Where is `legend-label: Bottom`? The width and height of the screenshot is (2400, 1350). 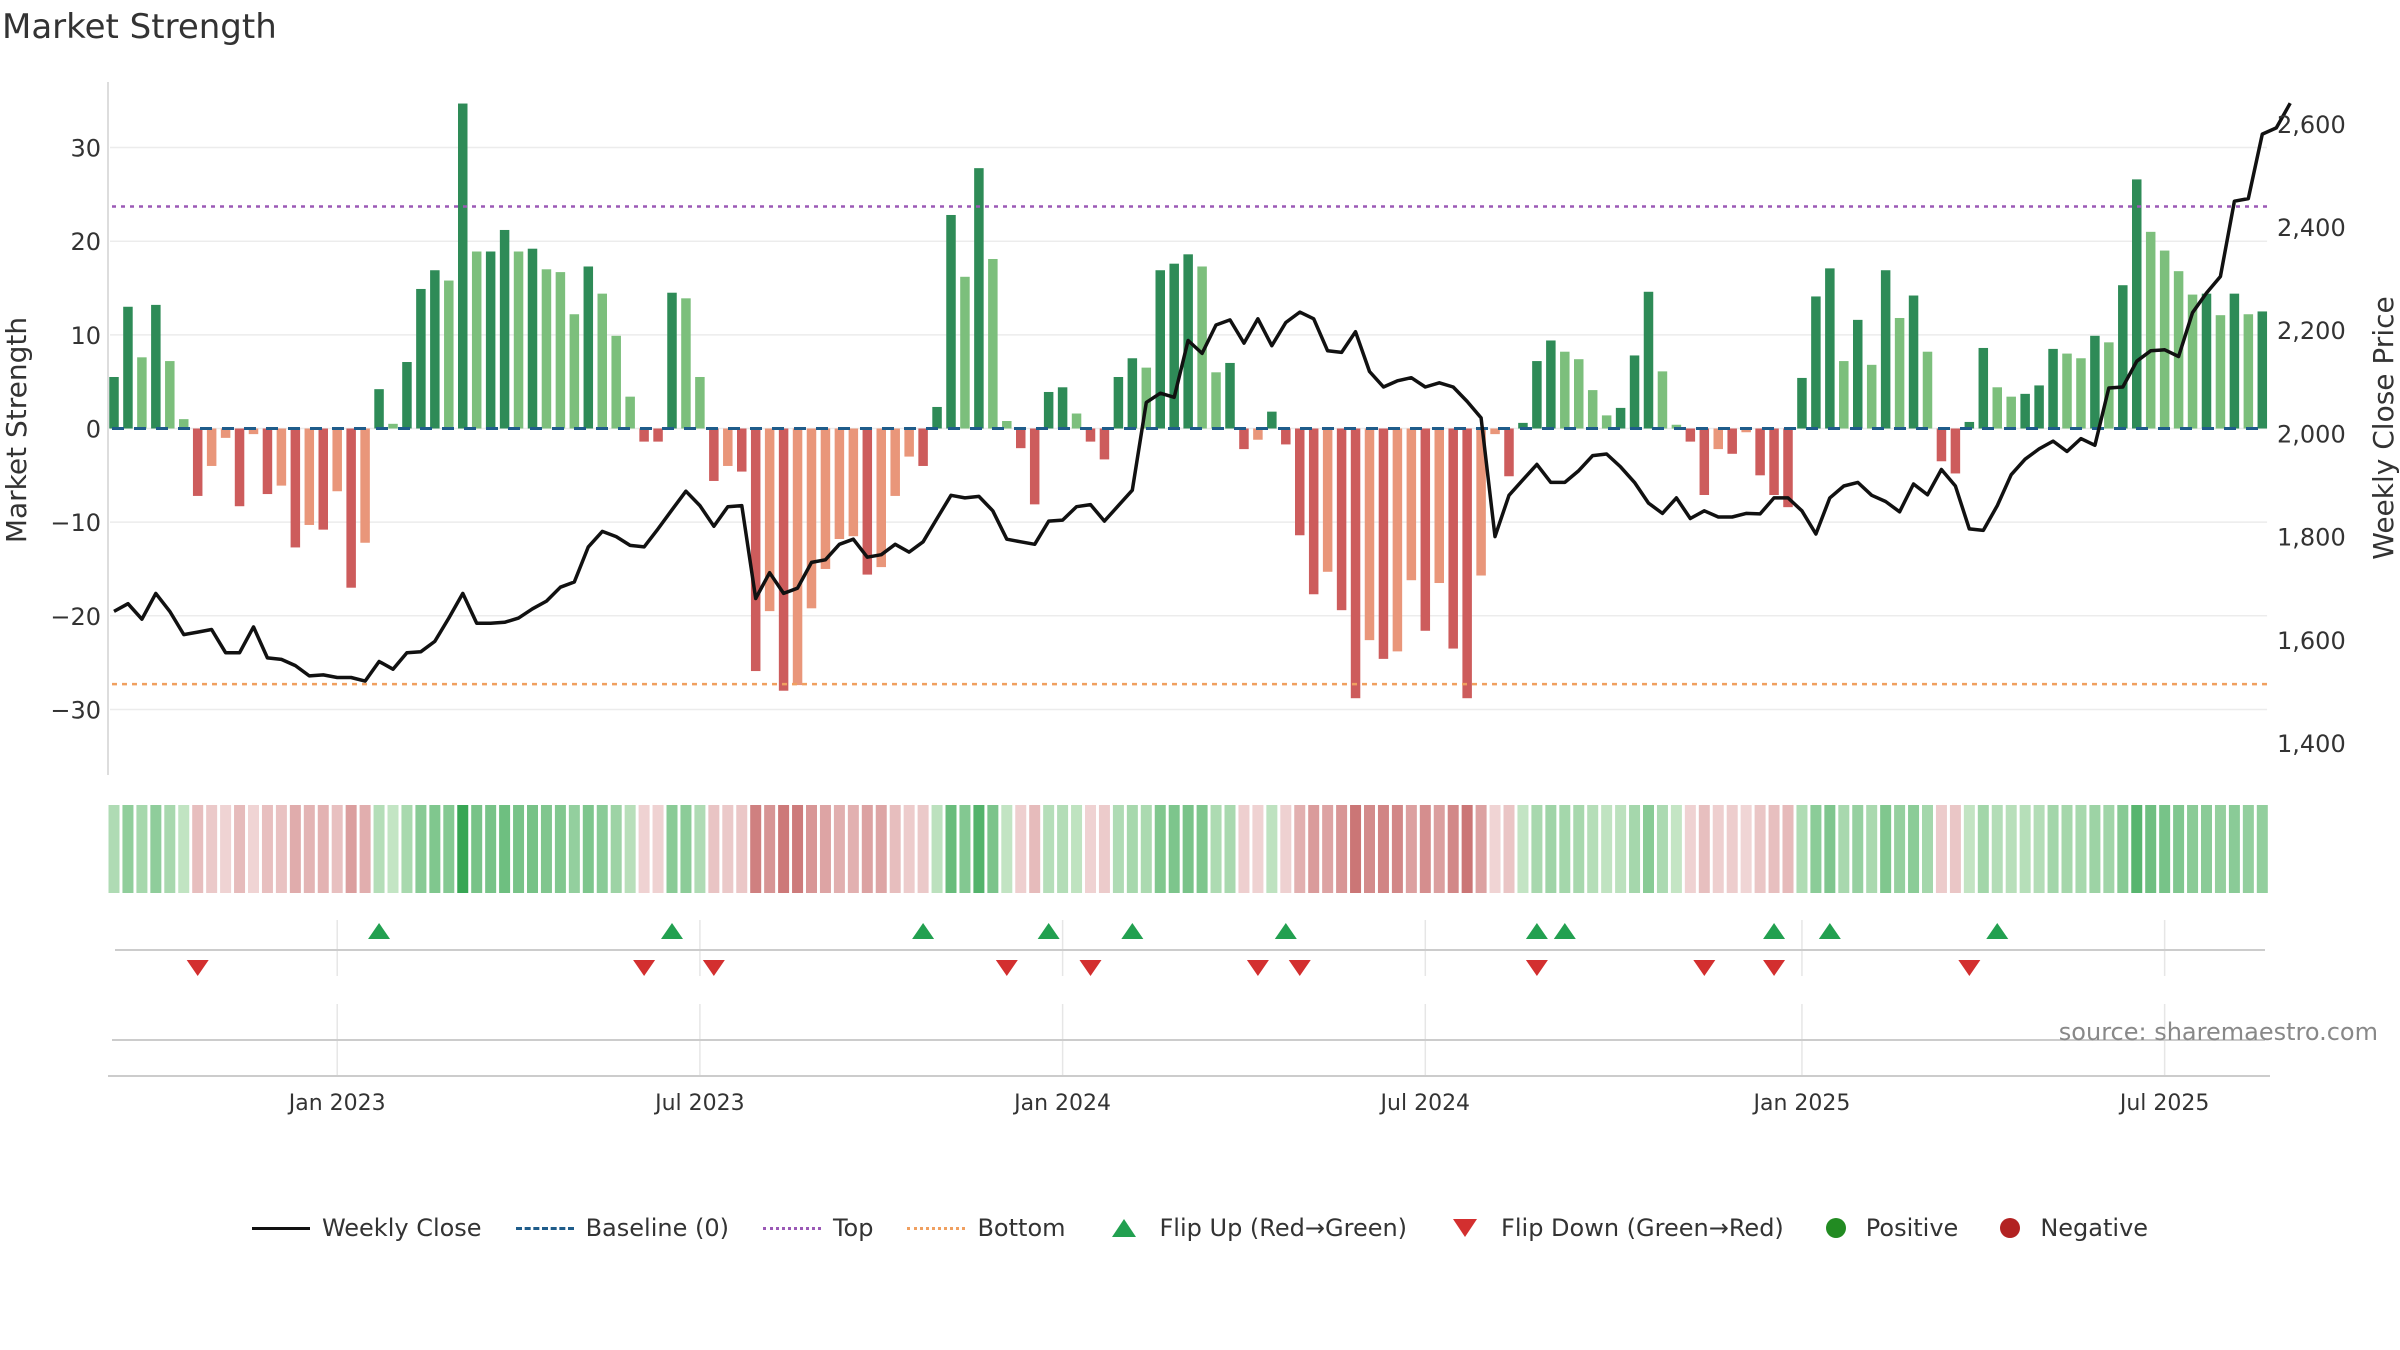
legend-label: Bottom is located at coordinates (1021, 1228).